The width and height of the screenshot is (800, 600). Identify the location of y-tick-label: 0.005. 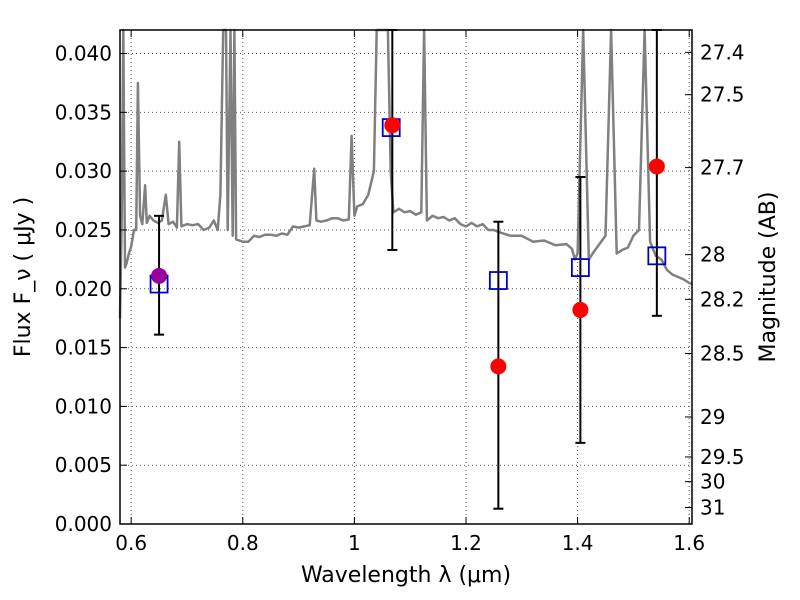
(83, 465).